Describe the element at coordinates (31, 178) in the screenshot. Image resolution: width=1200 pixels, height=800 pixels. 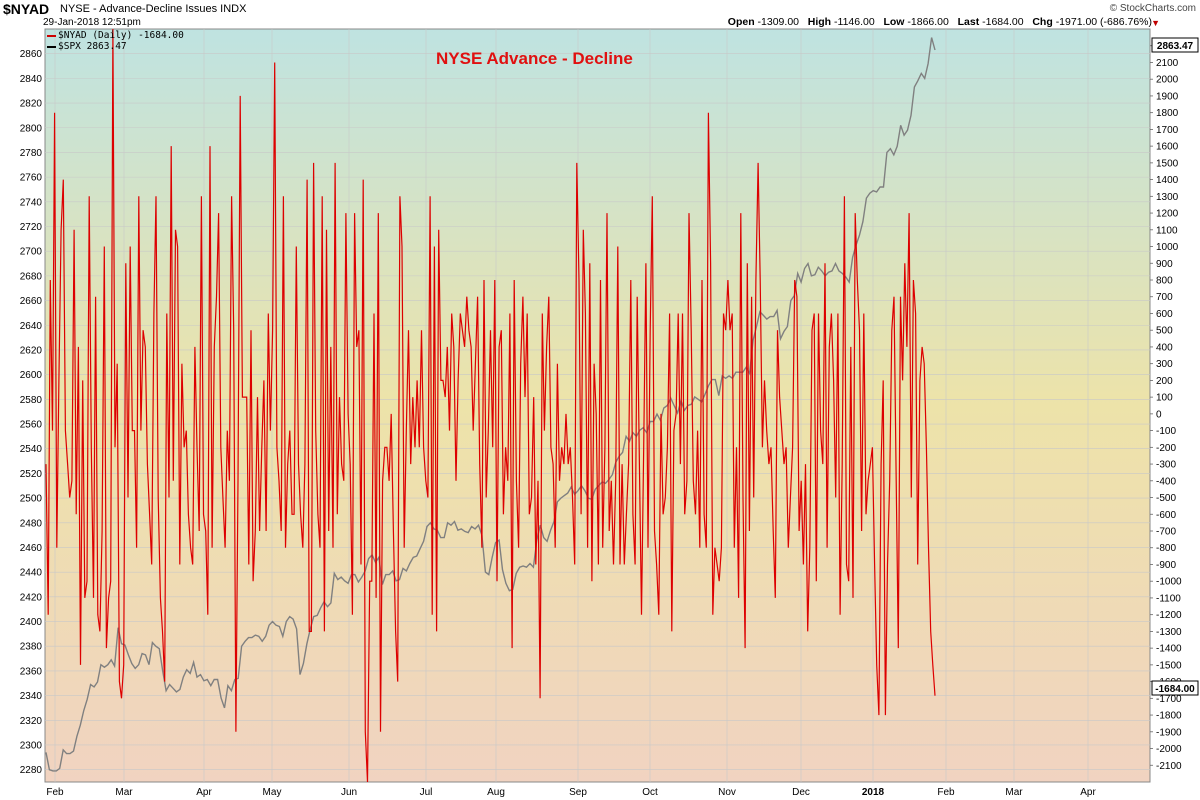
I see `left-tick-label: 2760` at that location.